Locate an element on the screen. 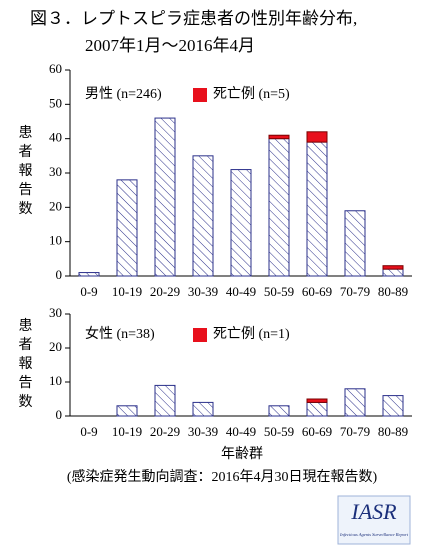 Image resolution: width=444 pixels, height=555 pixels. legend-label: 死亡例 (n=5) is located at coordinates (251, 94).